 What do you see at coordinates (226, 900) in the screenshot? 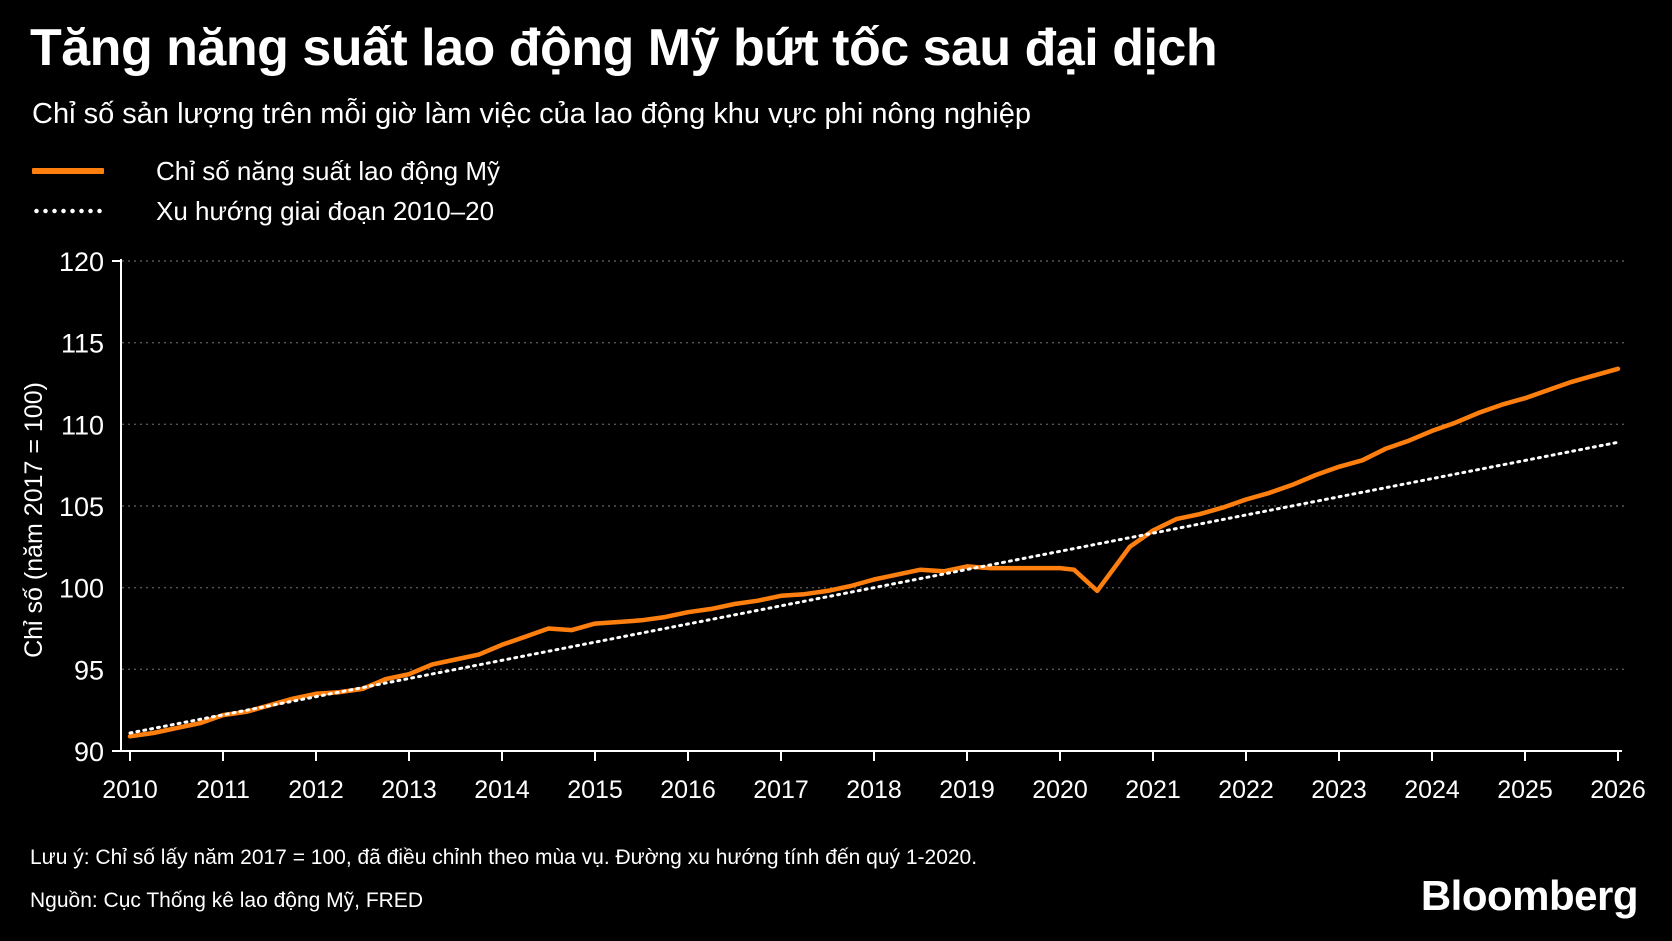
I see `source-note: Nguồn: Cục Thống kê lao động Mỹ, FRED` at bounding box center [226, 900].